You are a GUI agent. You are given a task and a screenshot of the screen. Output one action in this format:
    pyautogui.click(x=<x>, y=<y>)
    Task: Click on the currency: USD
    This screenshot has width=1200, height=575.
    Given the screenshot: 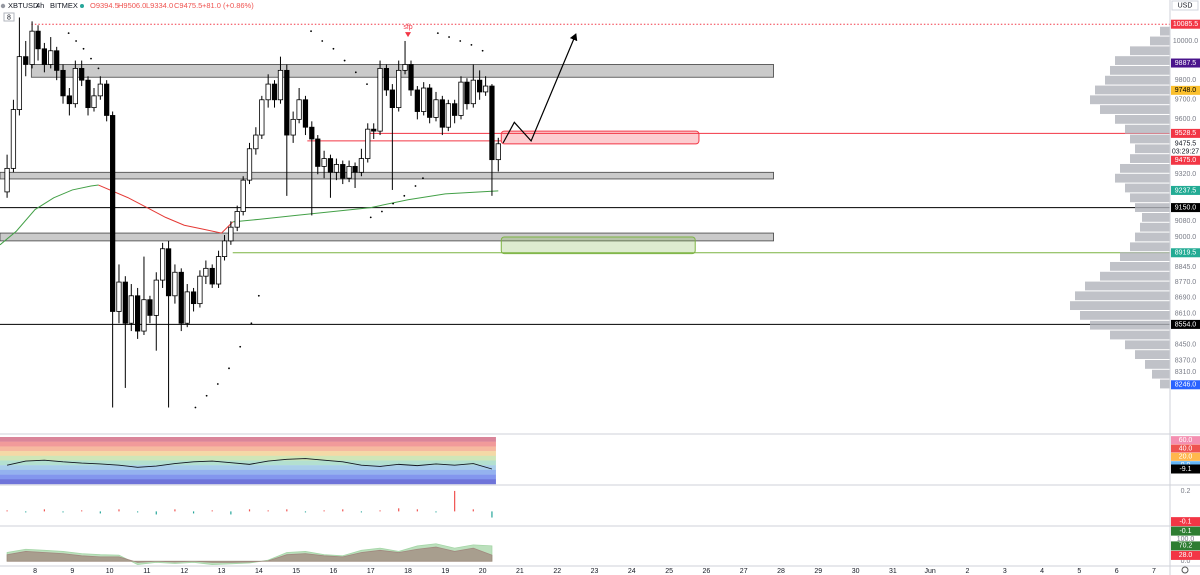 What is the action you would take?
    pyautogui.click(x=1185, y=5)
    